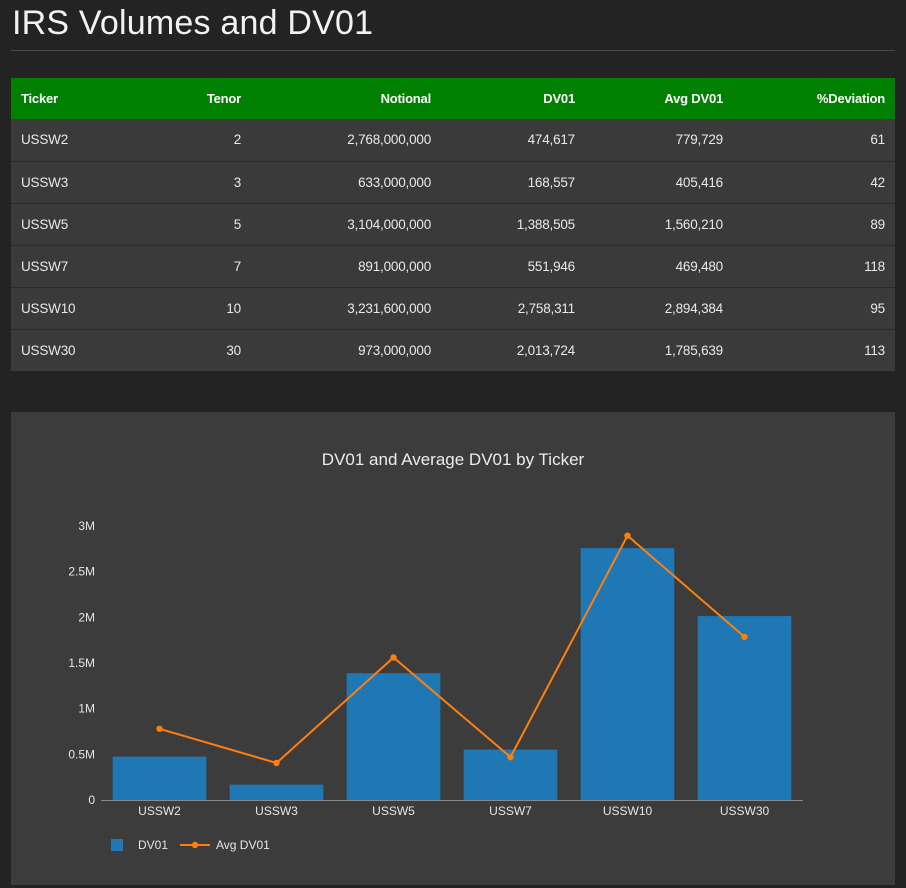 The width and height of the screenshot is (906, 888). What do you see at coordinates (193, 23) in the screenshot?
I see `page-title: IRS Volumes and DV01` at bounding box center [193, 23].